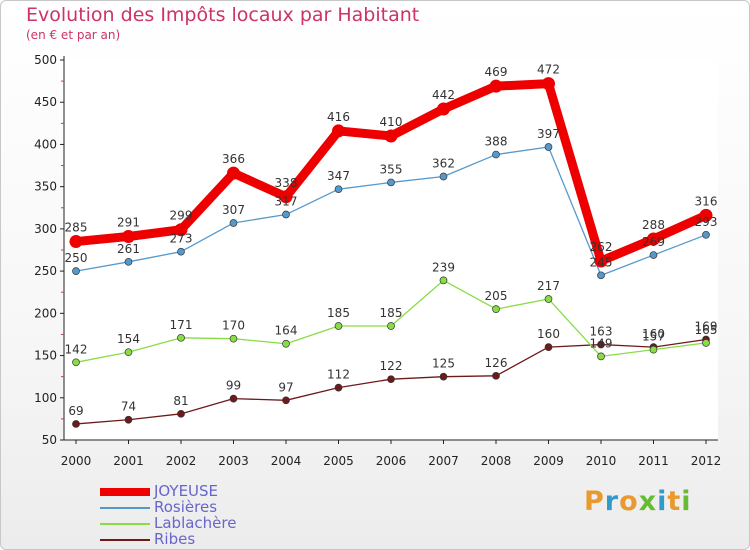  Describe the element at coordinates (443, 164) in the screenshot. I see `data-label: 362` at that location.